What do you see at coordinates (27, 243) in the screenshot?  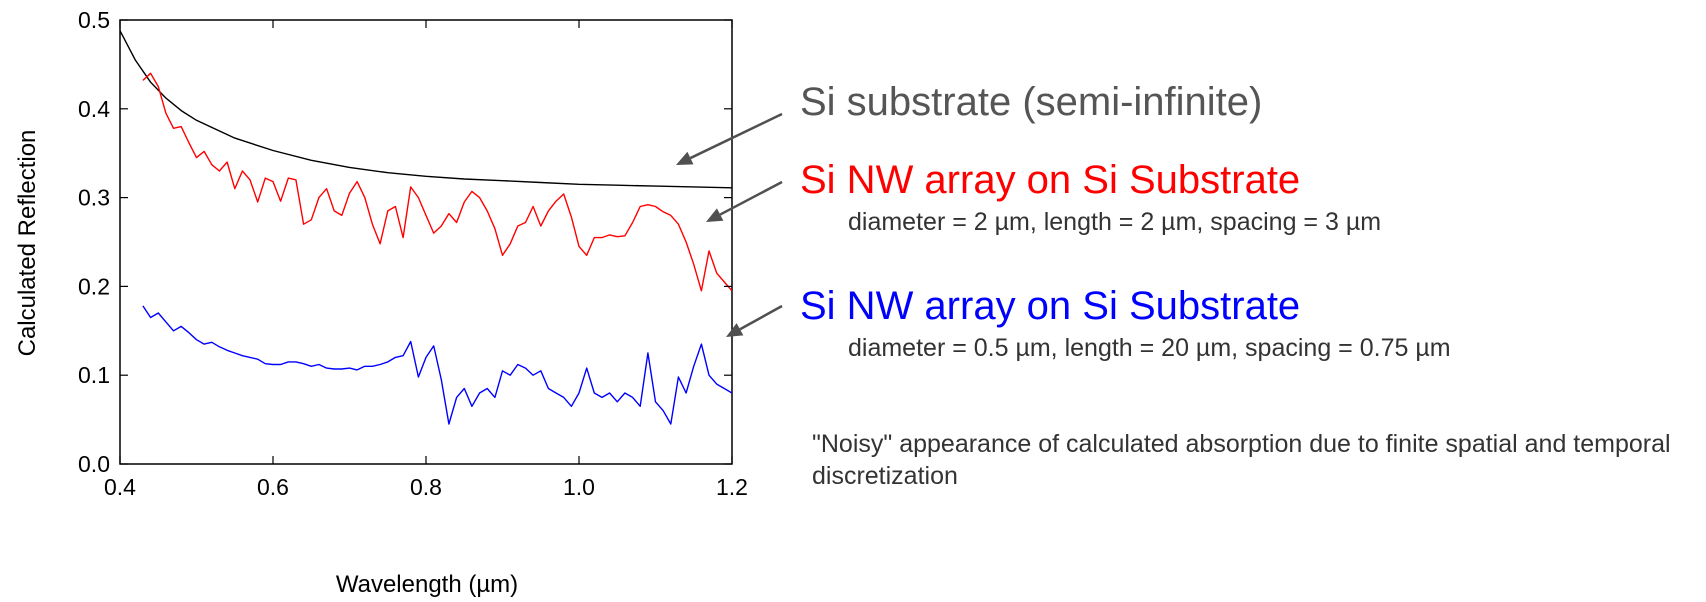 I see `y-axis-title: Calculated Reflection` at bounding box center [27, 243].